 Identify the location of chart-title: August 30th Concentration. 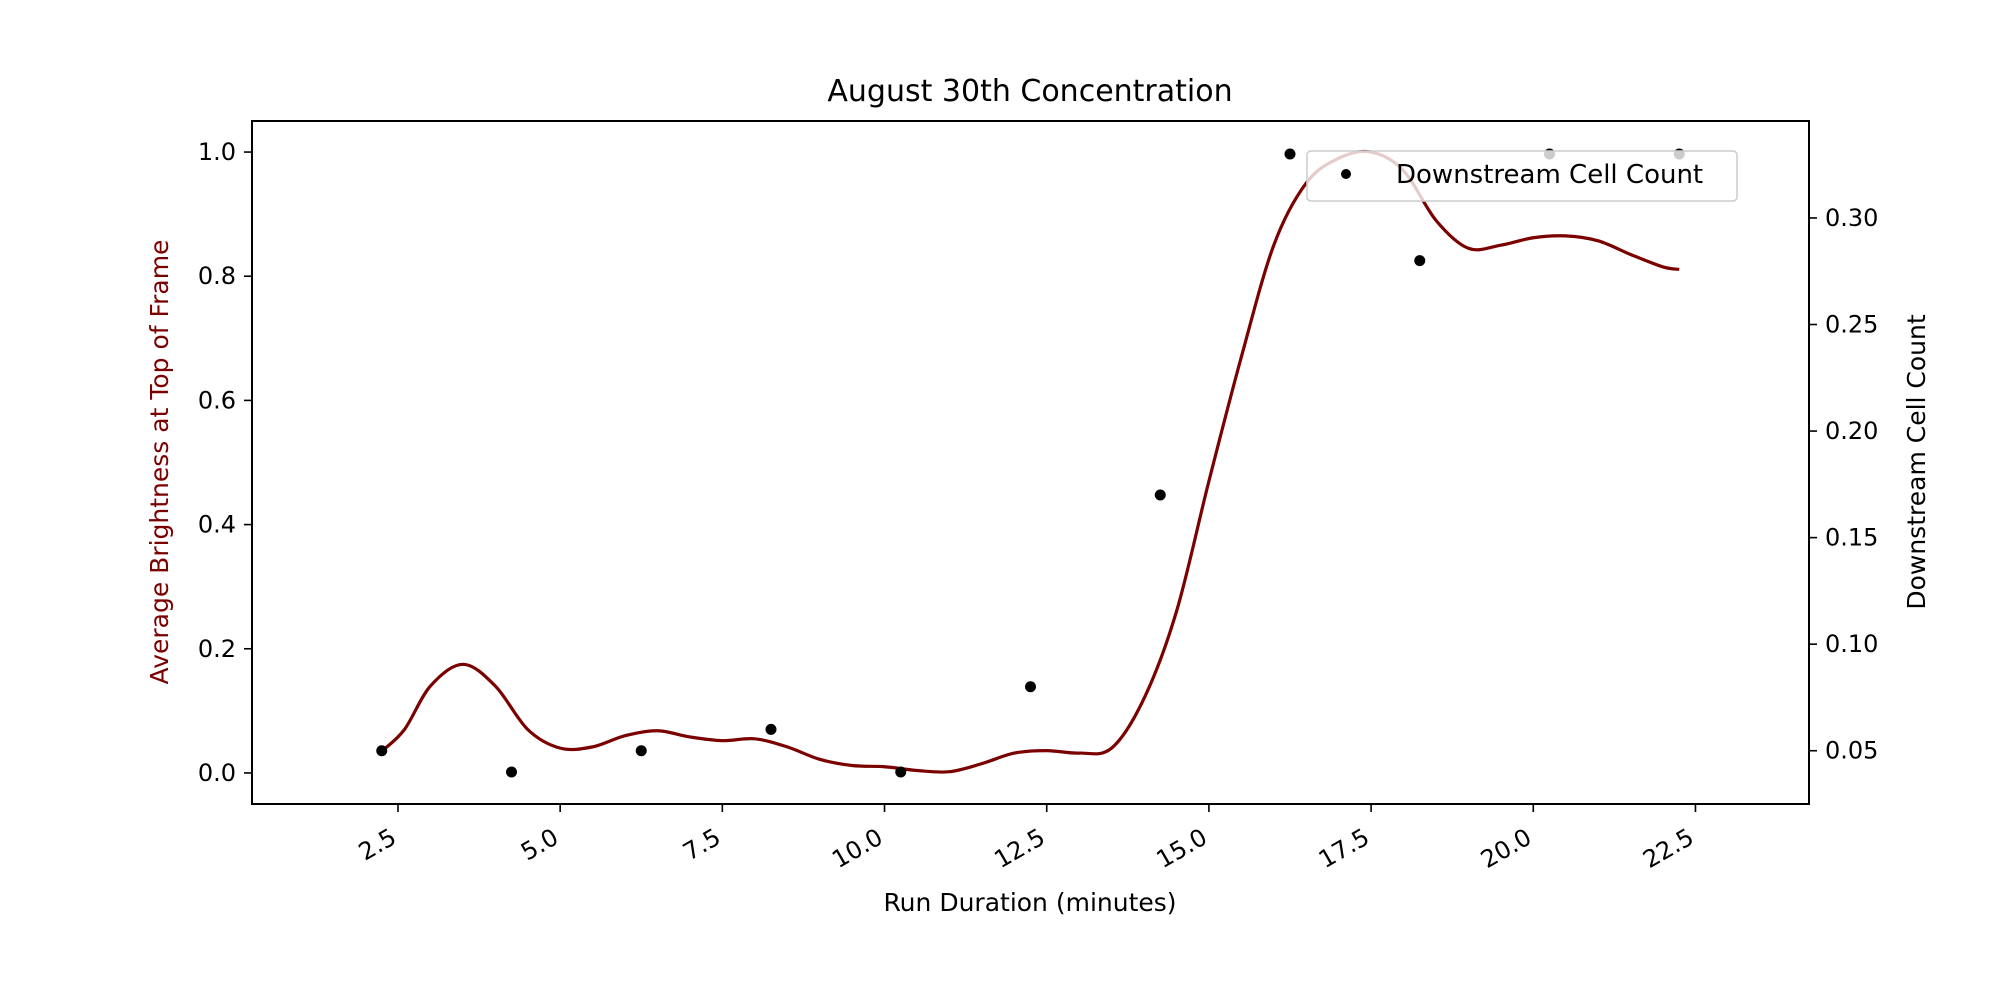
(1029, 91).